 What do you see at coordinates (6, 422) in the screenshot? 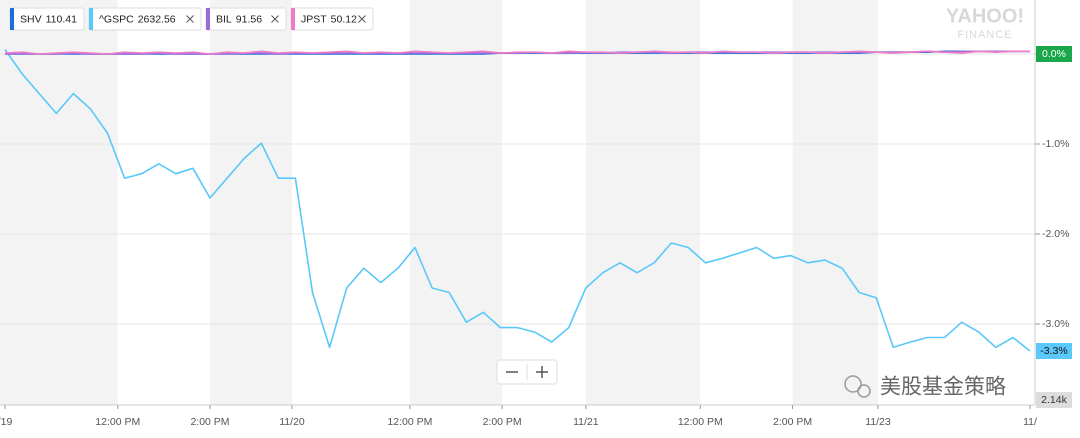
I see `x-tick-label: /19` at bounding box center [6, 422].